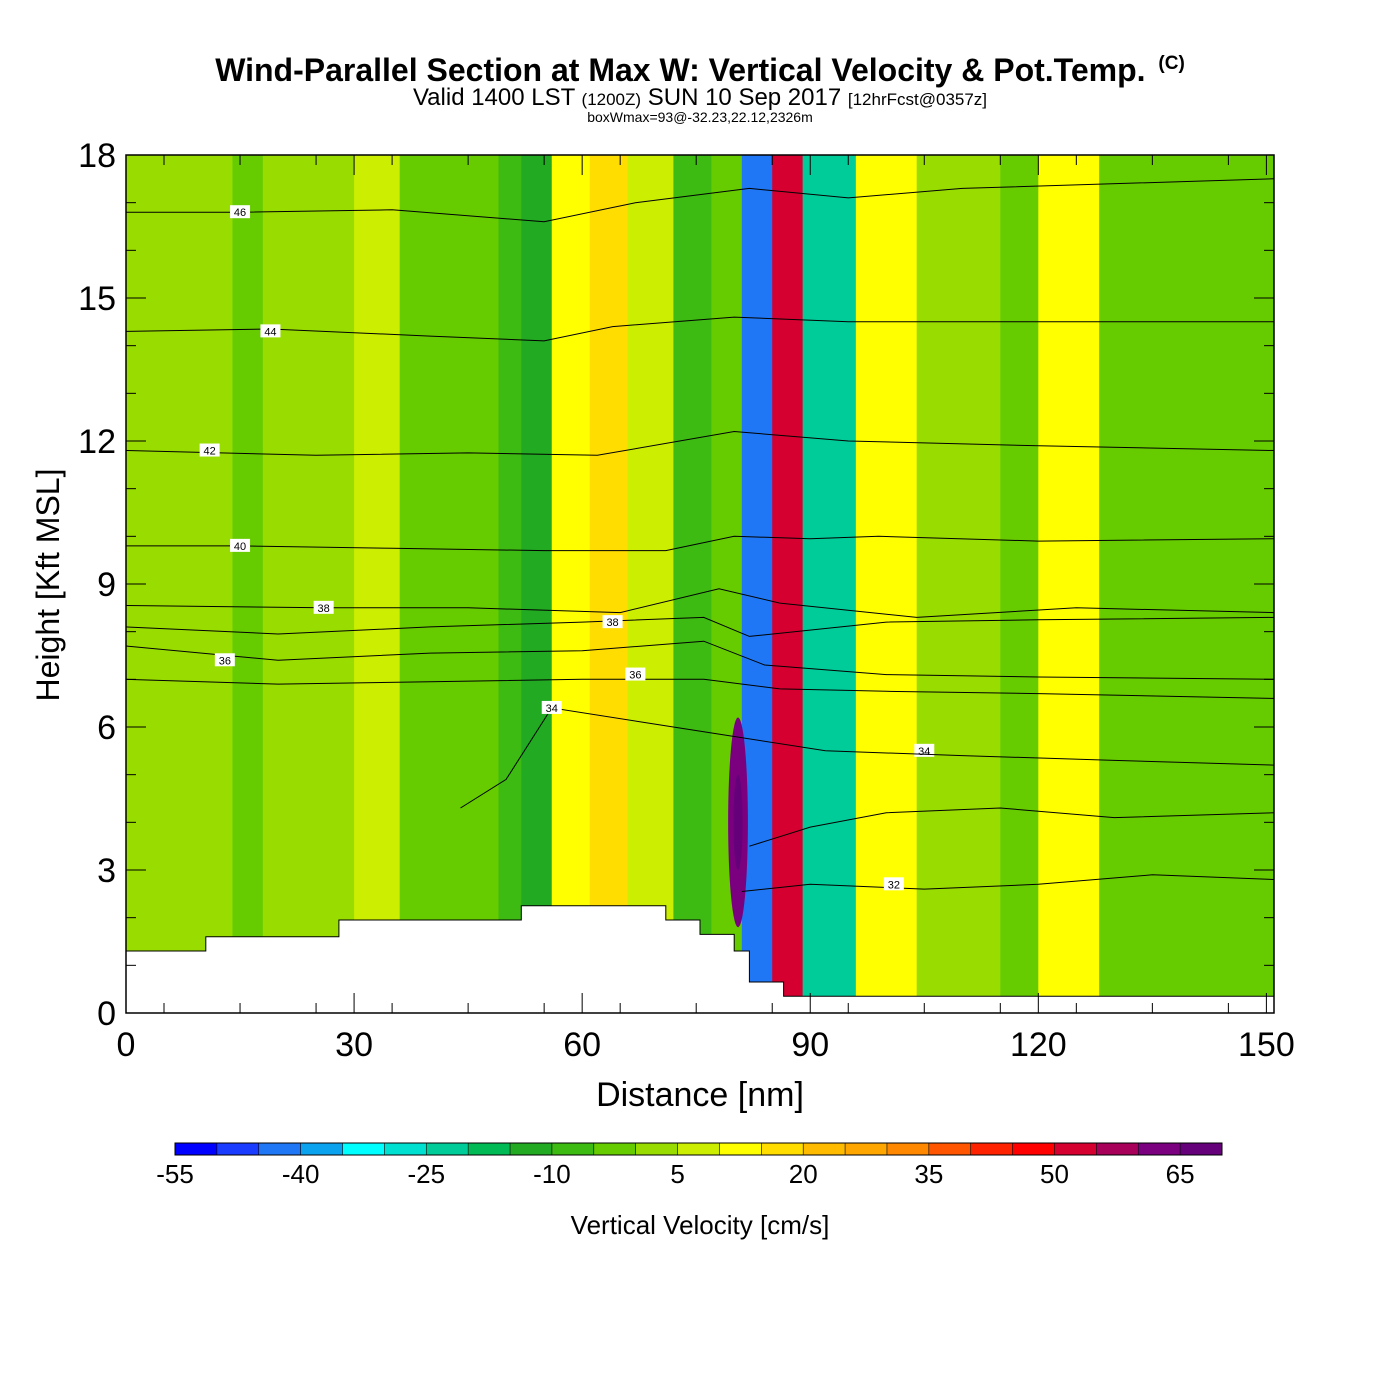 This screenshot has height=1400, width=1400. I want to click on y-axis-label: Height [Kft MSL], so click(48, 585).